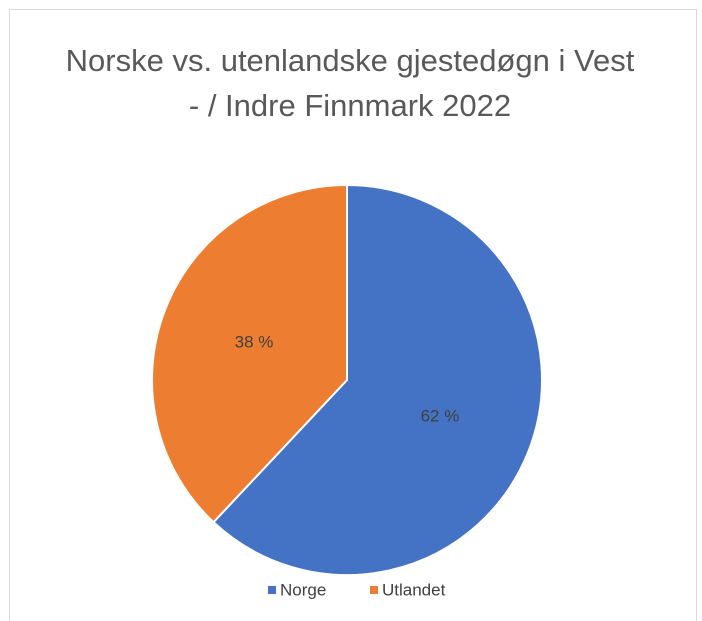 Image resolution: width=702 pixels, height=621 pixels. Describe the element at coordinates (440, 415) in the screenshot. I see `data-label: 62 %` at that location.